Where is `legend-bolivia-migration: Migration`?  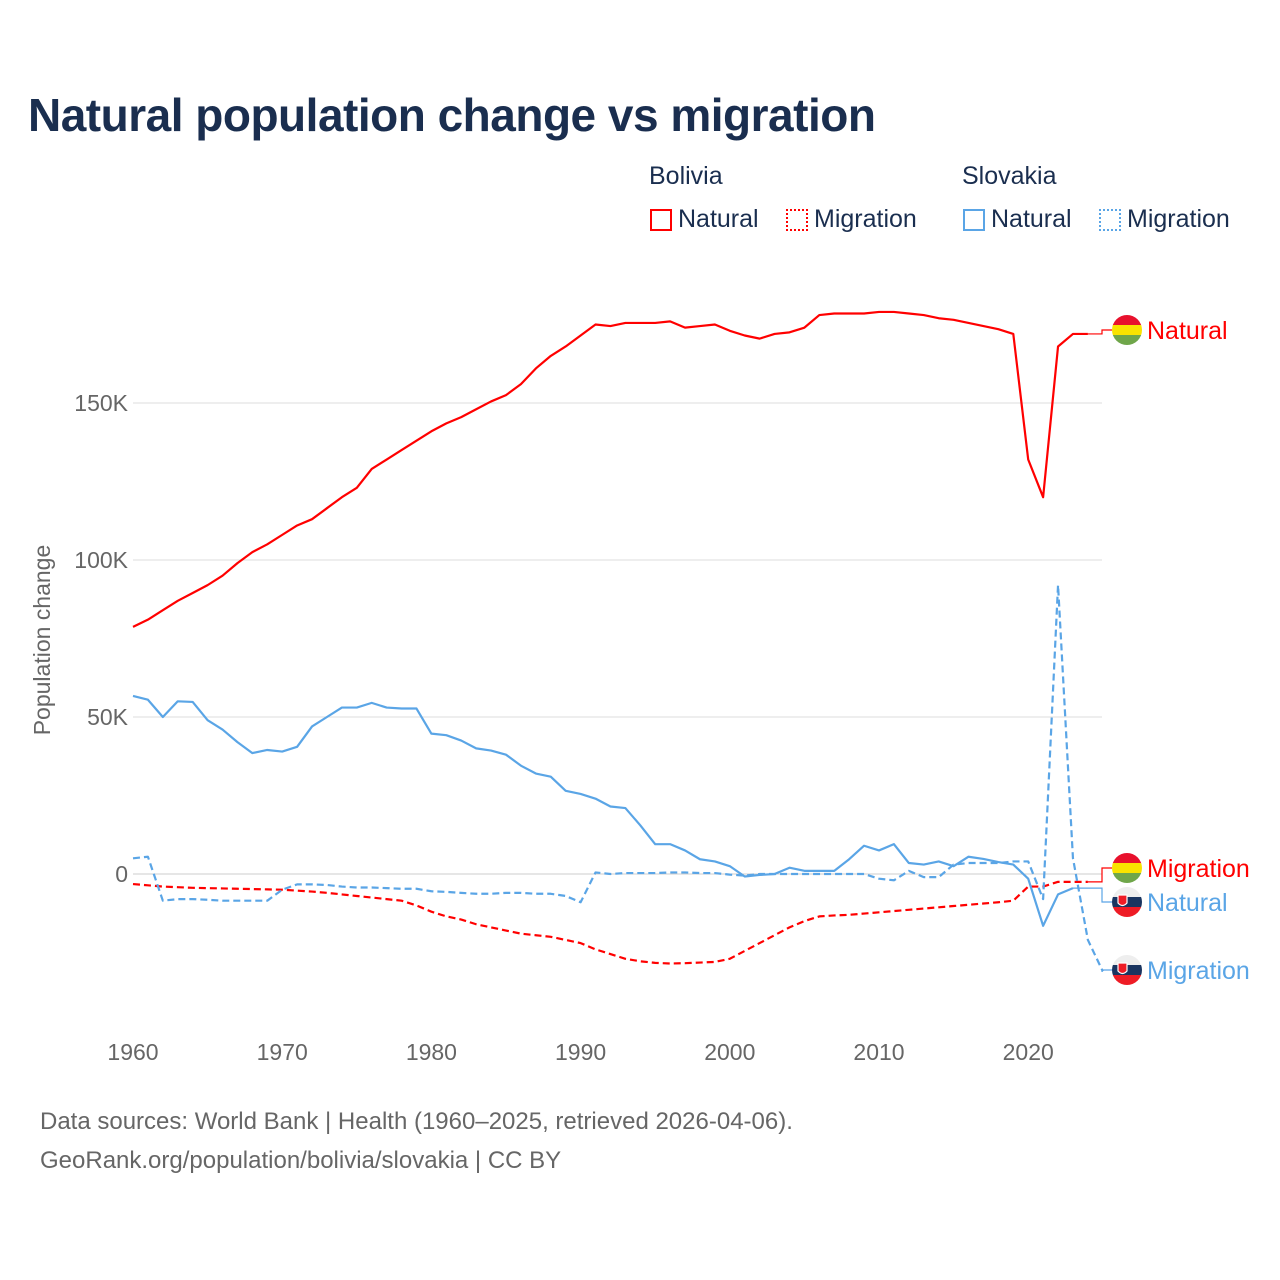
legend-bolivia-migration: Migration is located at coordinates (851, 219).